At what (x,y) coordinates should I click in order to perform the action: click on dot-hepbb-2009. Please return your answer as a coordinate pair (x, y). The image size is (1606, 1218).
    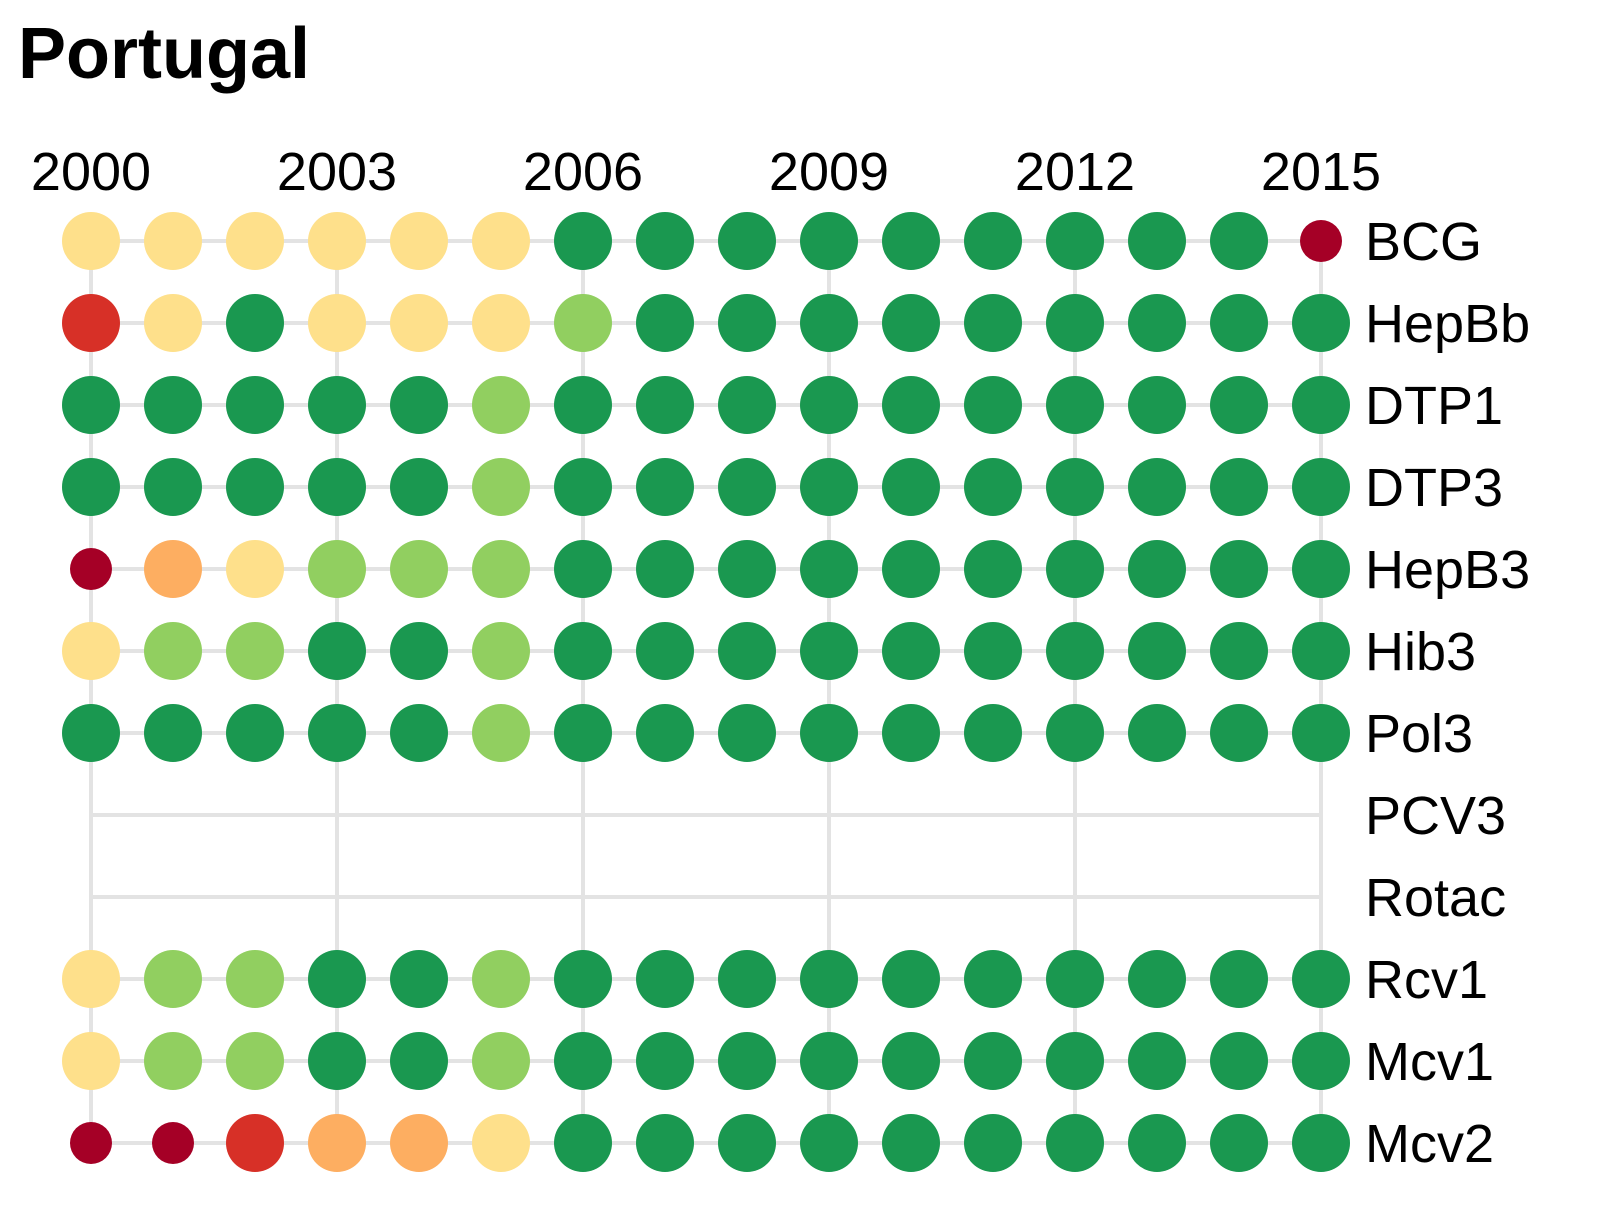
    Looking at the image, I should click on (829, 323).